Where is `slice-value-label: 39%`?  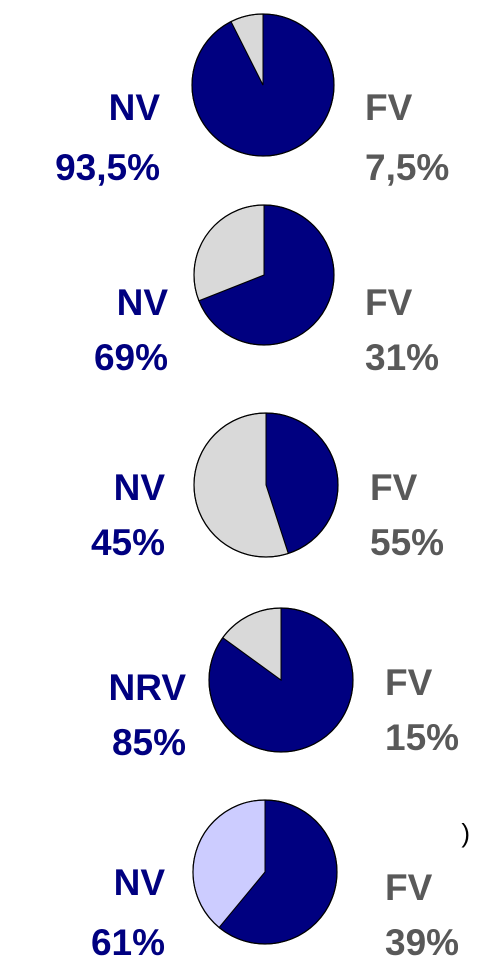 slice-value-label: 39% is located at coordinates (422, 942).